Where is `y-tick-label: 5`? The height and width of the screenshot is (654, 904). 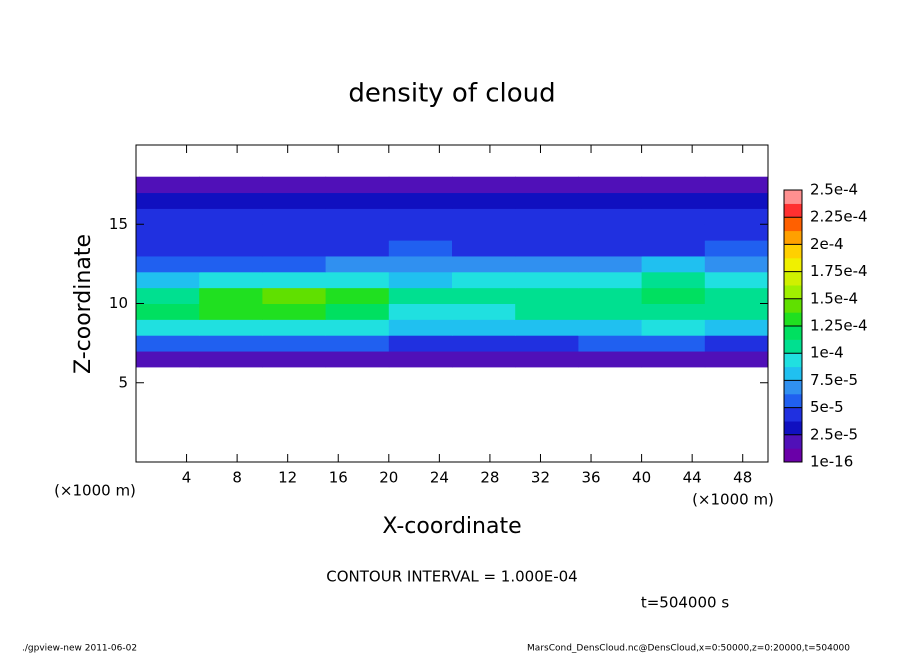 y-tick-label: 5 is located at coordinates (123, 382).